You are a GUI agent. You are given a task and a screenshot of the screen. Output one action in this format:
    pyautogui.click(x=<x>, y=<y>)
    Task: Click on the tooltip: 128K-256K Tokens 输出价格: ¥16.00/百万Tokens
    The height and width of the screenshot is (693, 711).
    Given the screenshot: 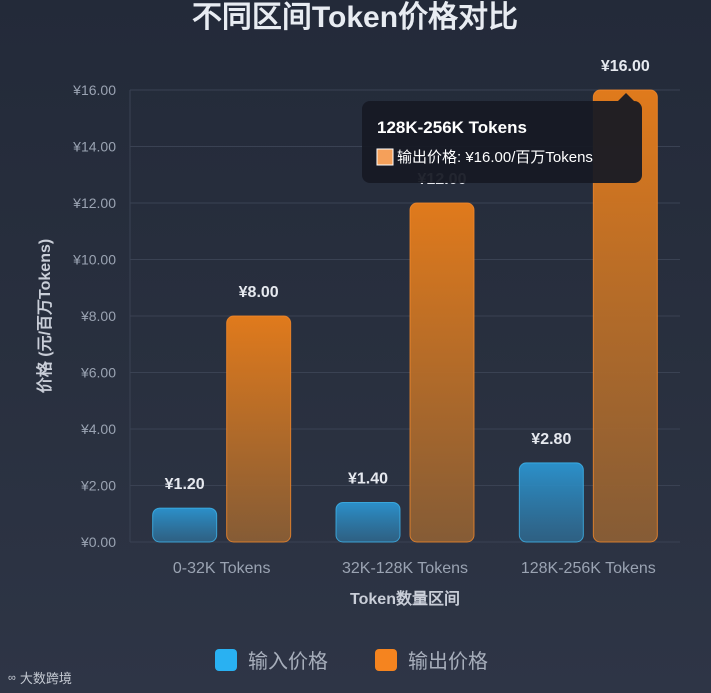 What is the action you would take?
    pyautogui.click(x=502, y=138)
    